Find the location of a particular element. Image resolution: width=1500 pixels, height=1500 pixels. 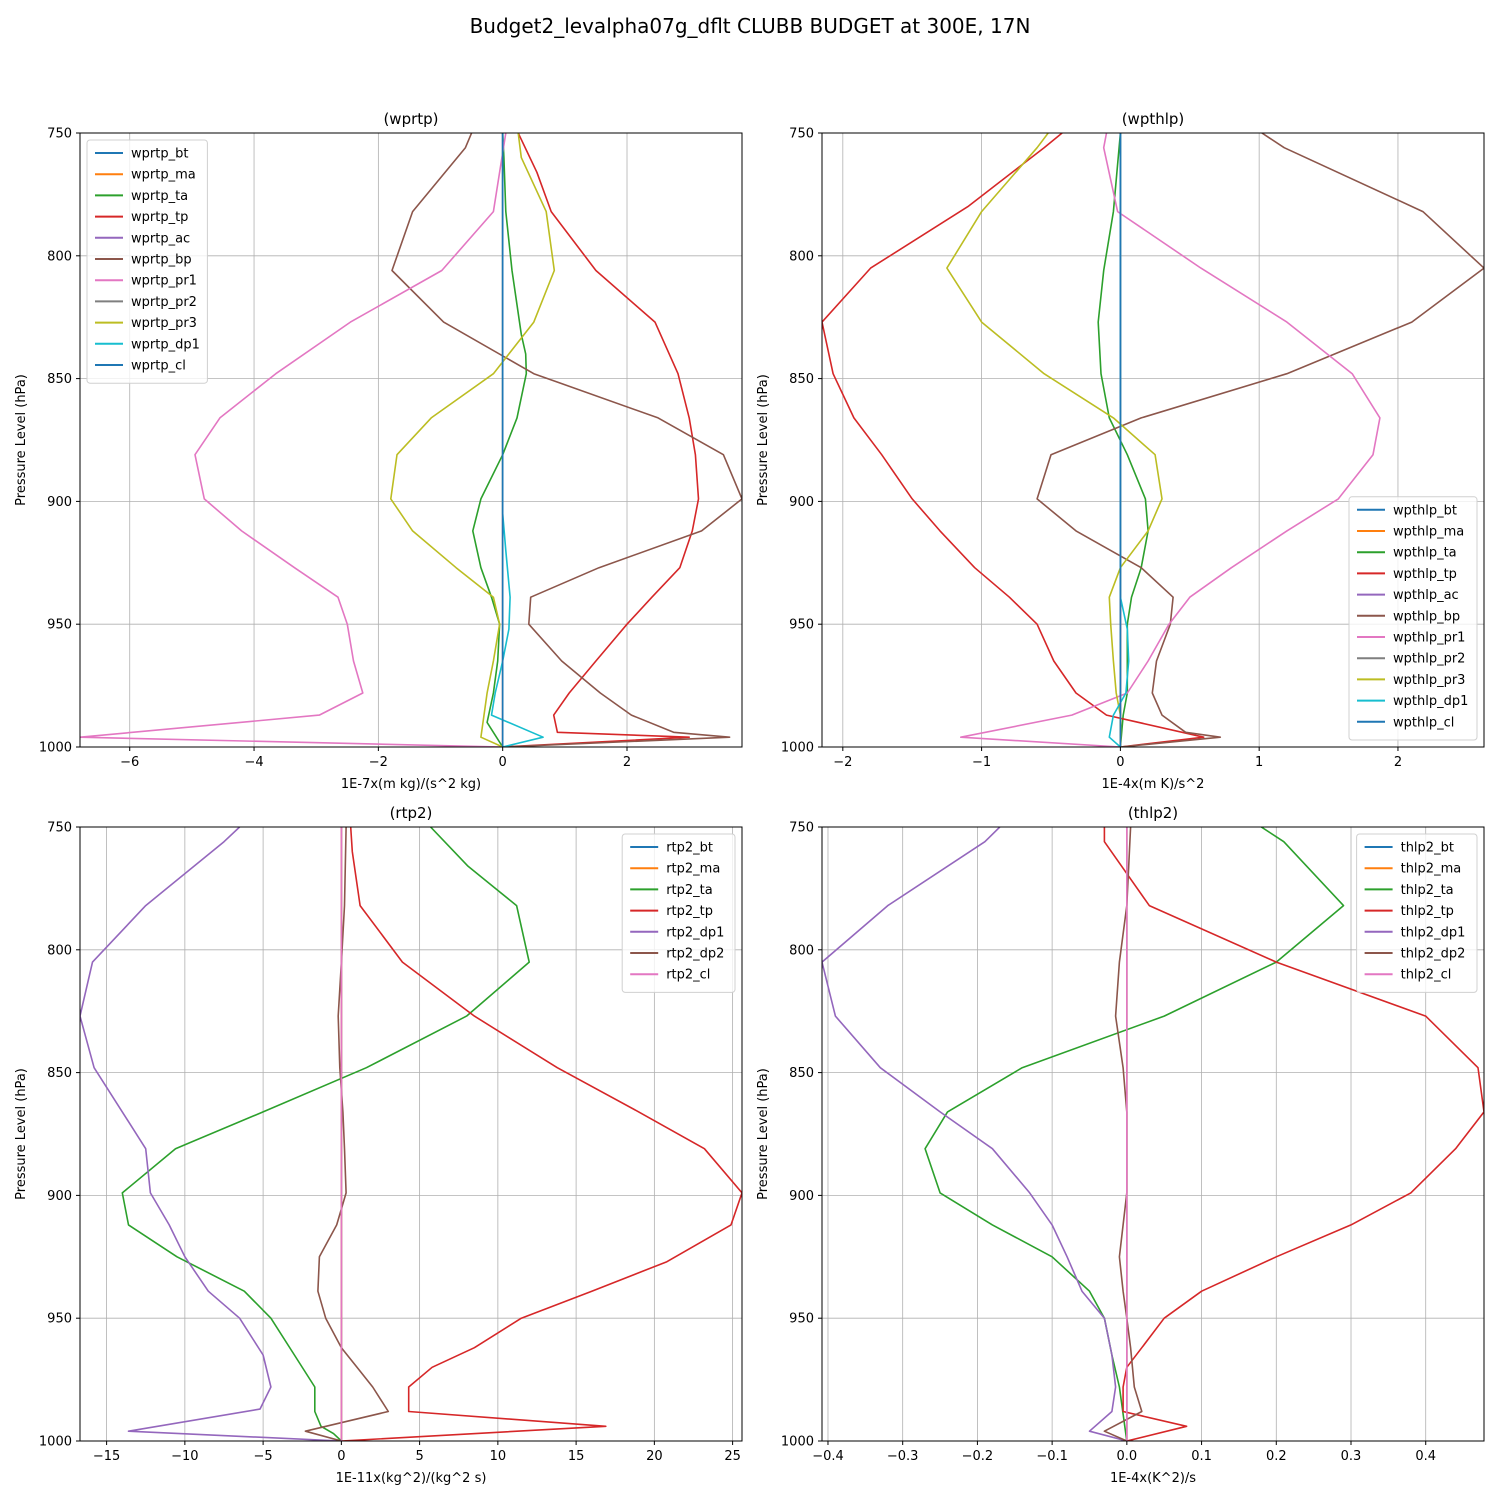

series-line-thlp2_dp1 is located at coordinates (975, 1134).